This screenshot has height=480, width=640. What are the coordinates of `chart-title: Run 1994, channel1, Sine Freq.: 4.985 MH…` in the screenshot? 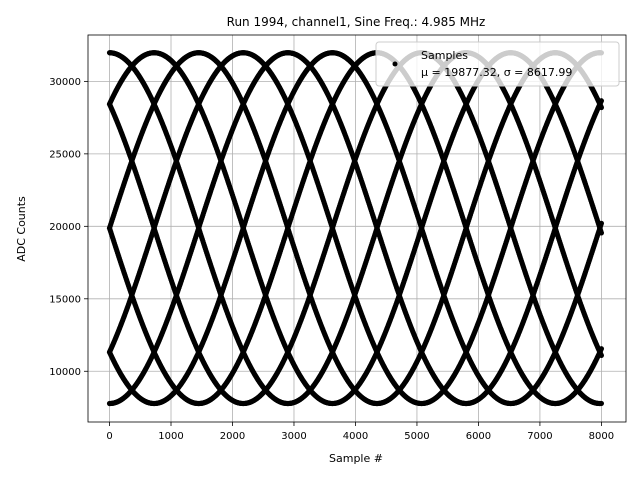 It's located at (356, 22).